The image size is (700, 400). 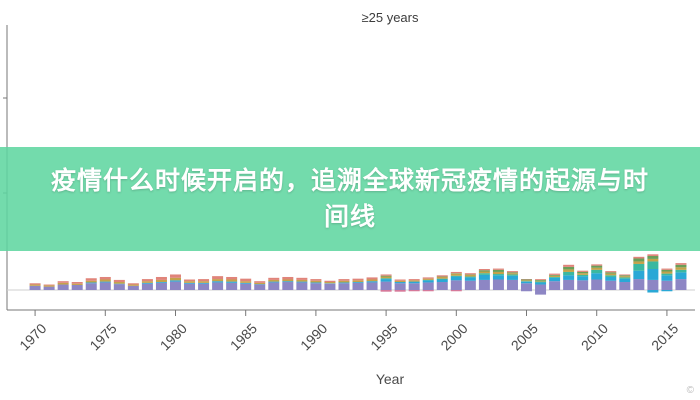 What do you see at coordinates (173, 336) in the screenshot?
I see `x-tick-label-1980: 1980` at bounding box center [173, 336].